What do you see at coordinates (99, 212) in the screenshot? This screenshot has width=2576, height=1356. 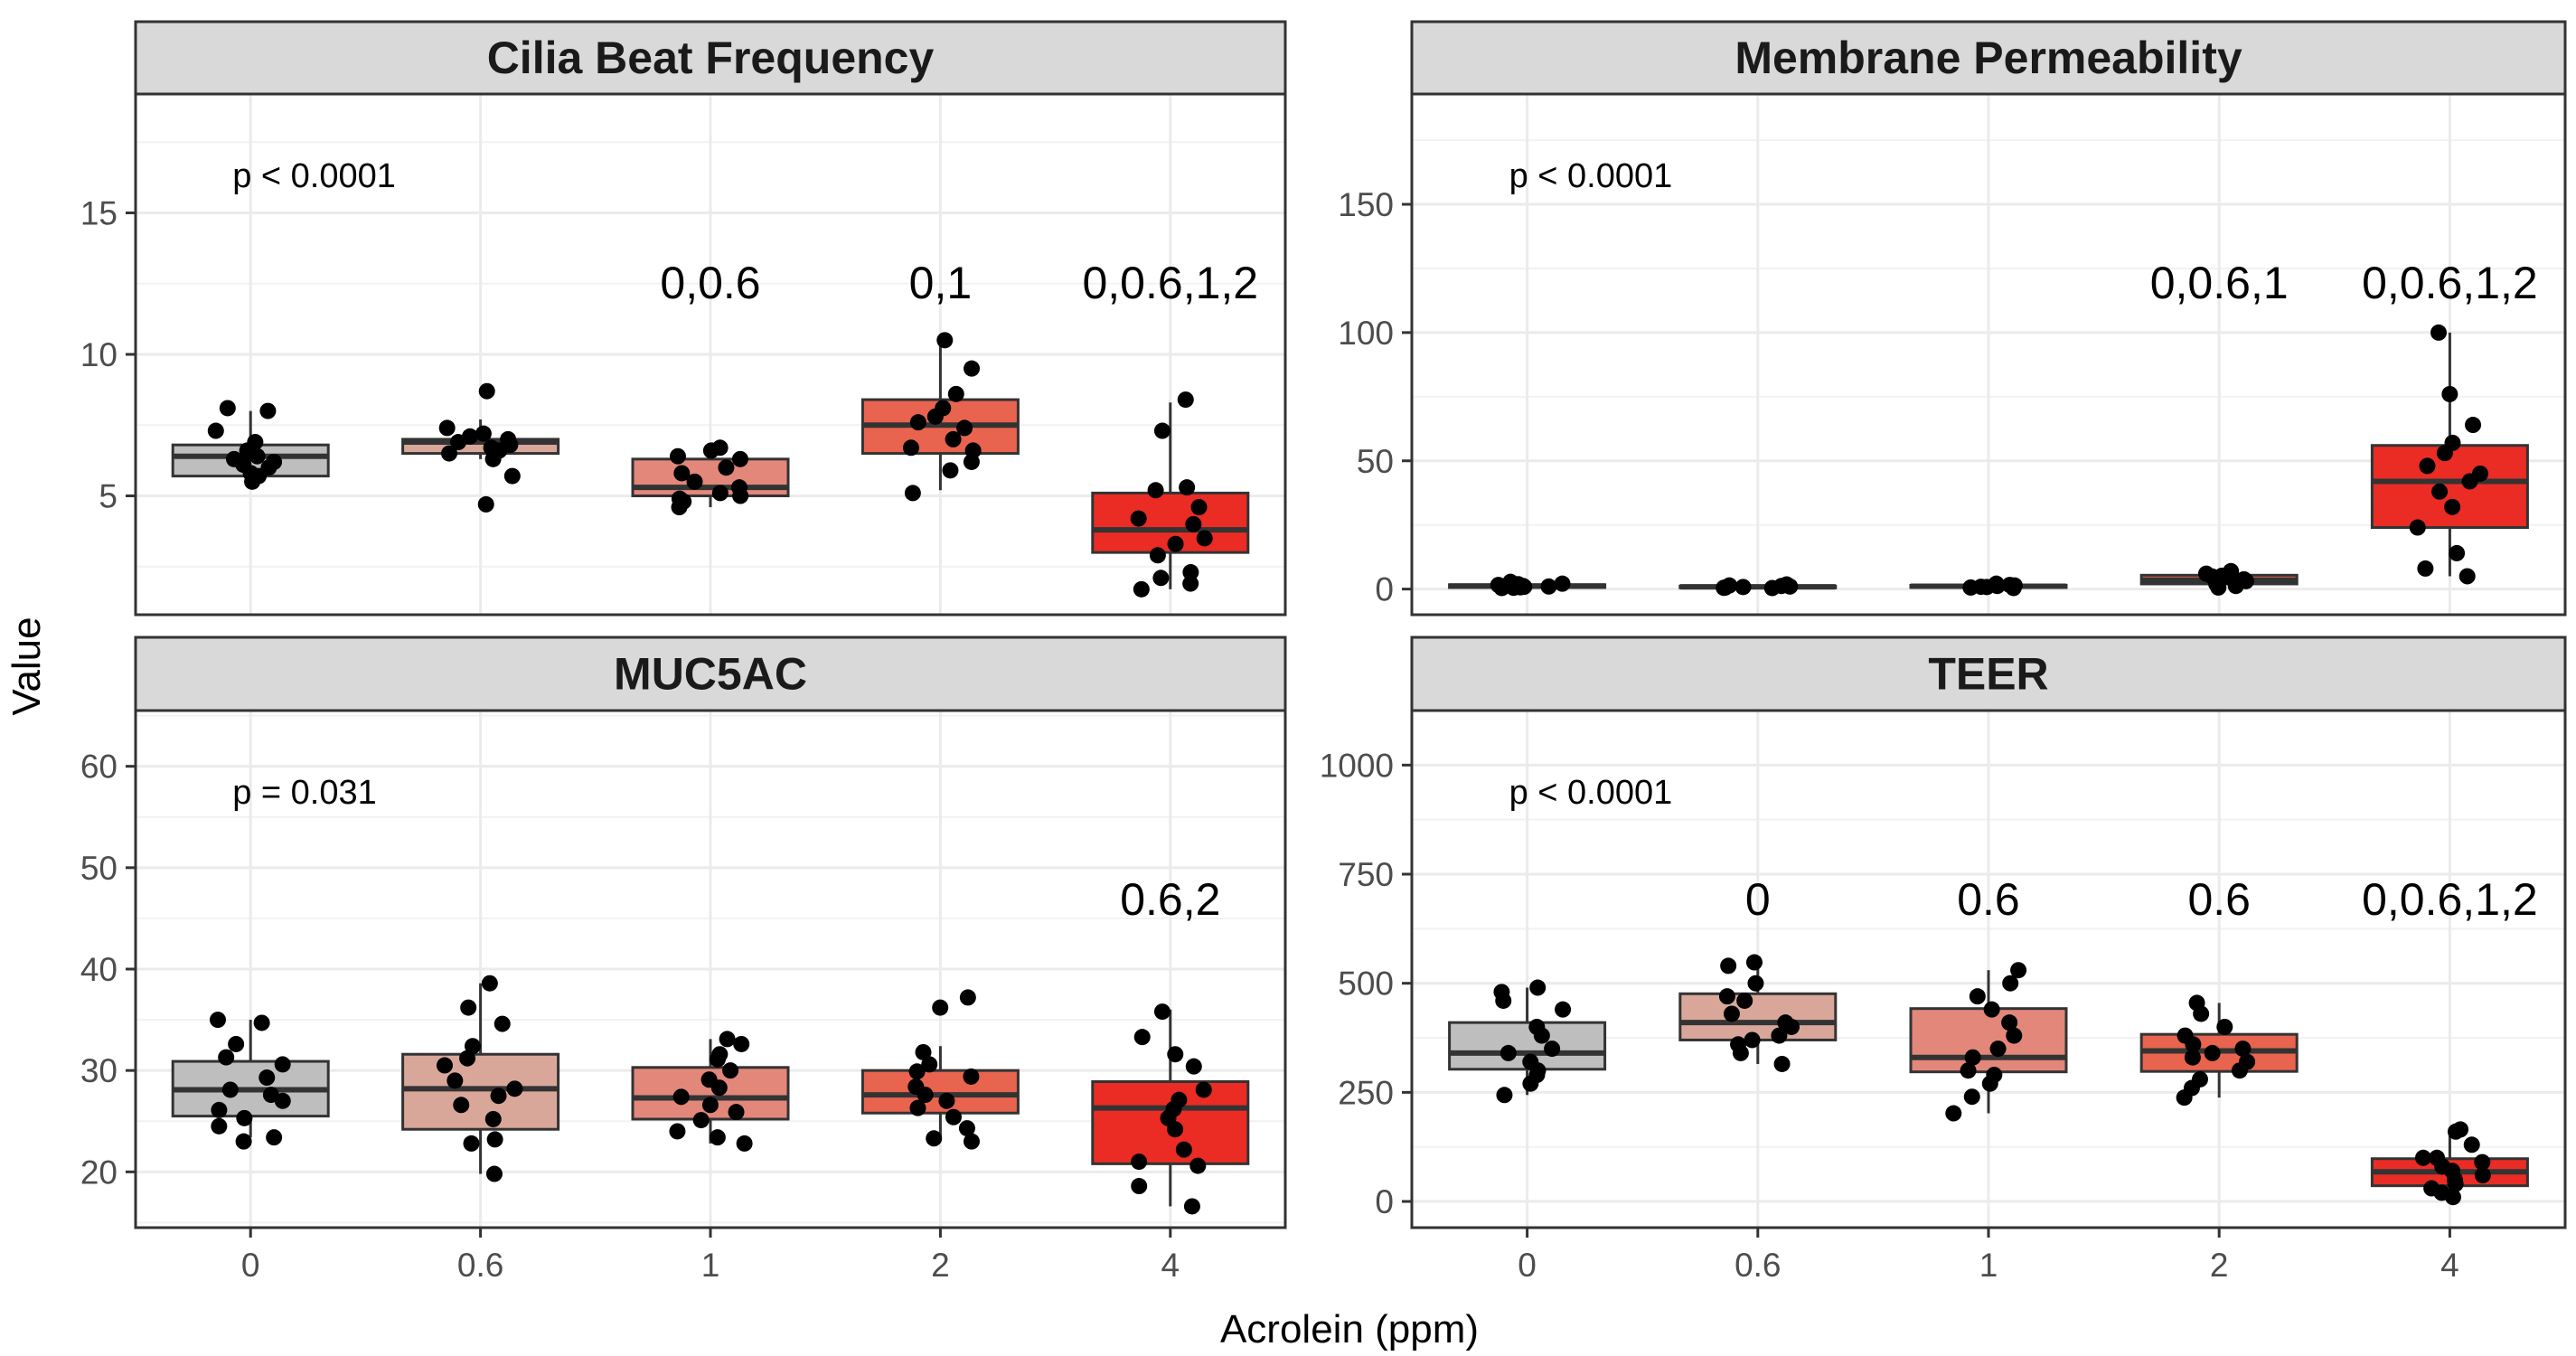 I see `y-tick-label: 15` at bounding box center [99, 212].